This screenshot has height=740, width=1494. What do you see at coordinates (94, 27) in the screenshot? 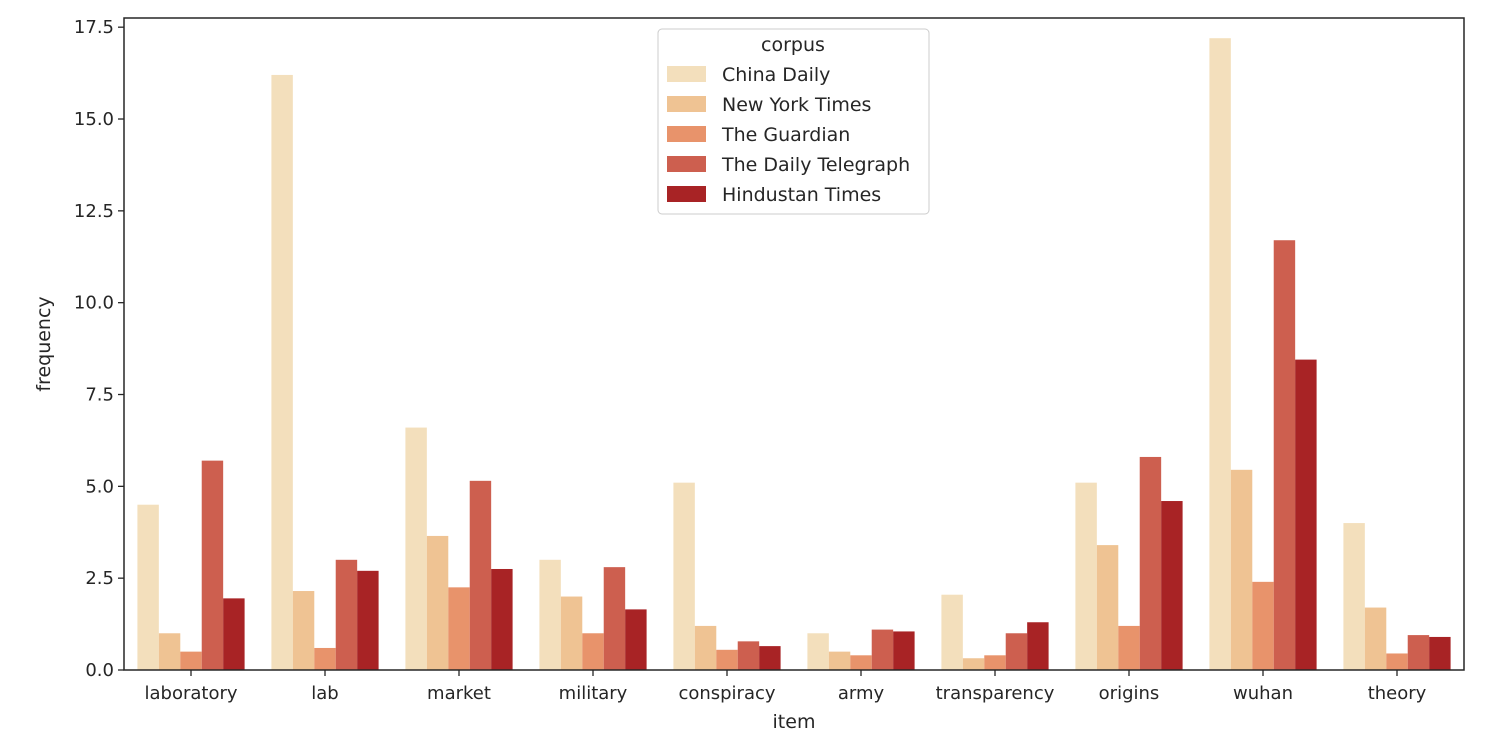
I see `y-tick-label: 17.5` at bounding box center [94, 27].